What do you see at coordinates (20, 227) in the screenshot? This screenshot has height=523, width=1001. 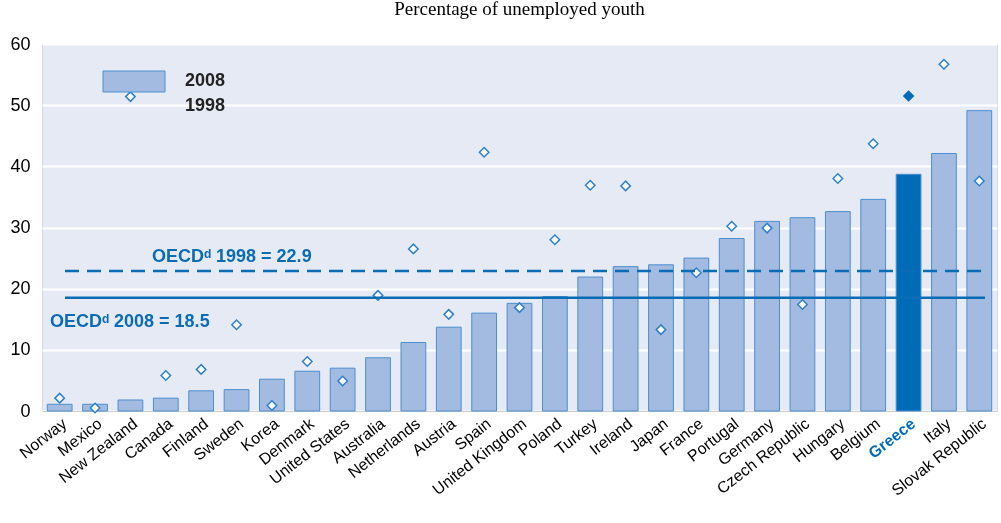 I see `y-tick-label: 30` at bounding box center [20, 227].